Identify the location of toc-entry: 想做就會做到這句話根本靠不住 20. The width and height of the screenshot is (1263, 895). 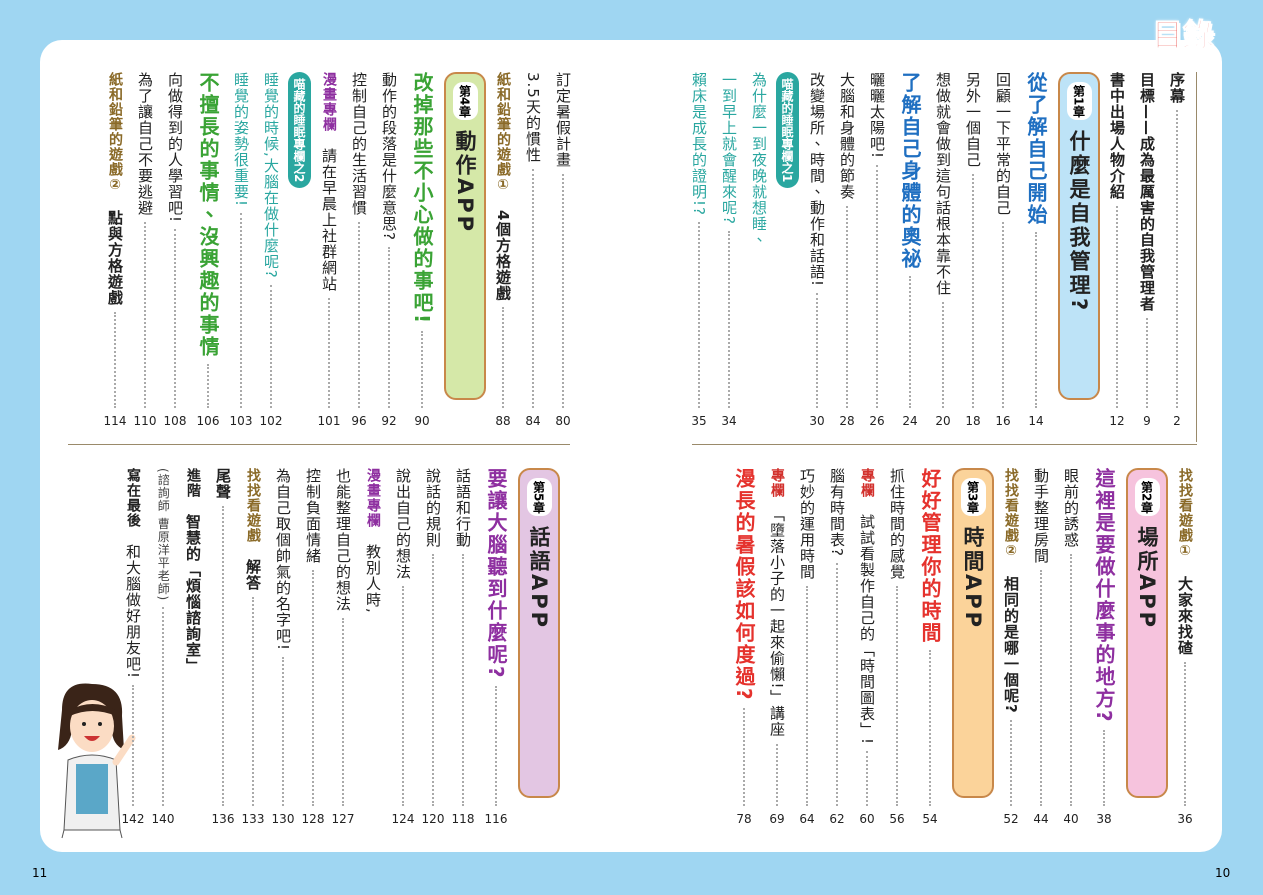
(943, 250).